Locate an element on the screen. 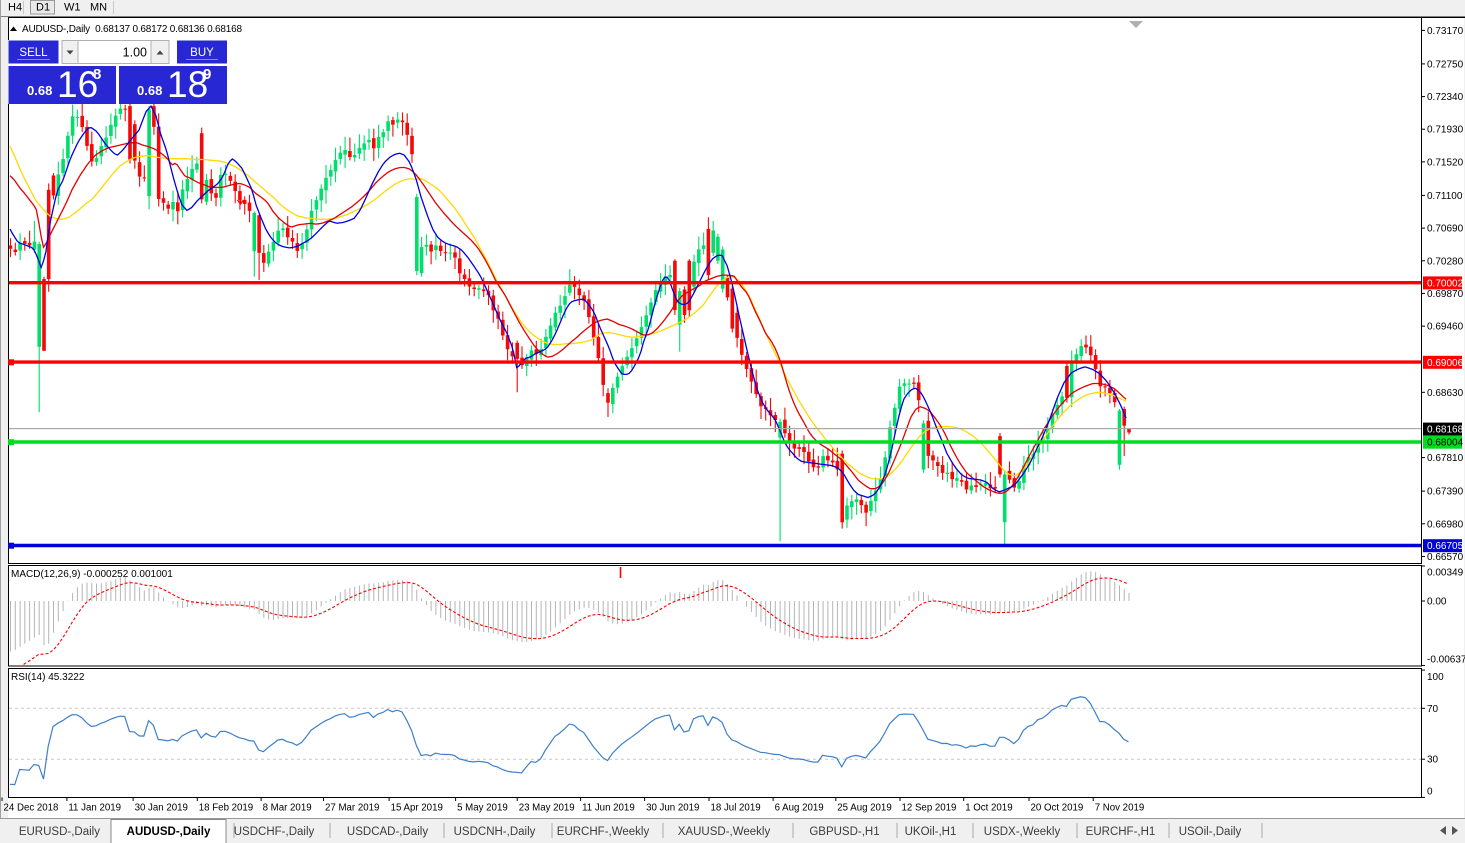  svg-text: 0.70690 is located at coordinates (1445, 229).